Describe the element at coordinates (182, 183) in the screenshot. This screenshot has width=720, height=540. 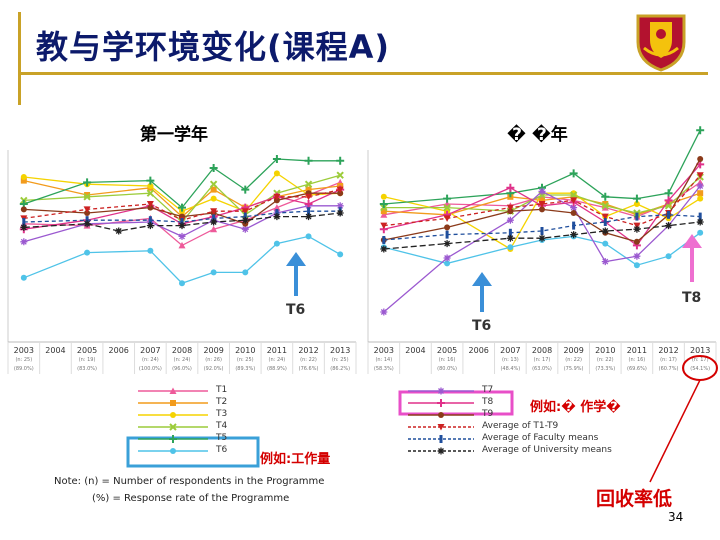
I see `series-t5` at that location.